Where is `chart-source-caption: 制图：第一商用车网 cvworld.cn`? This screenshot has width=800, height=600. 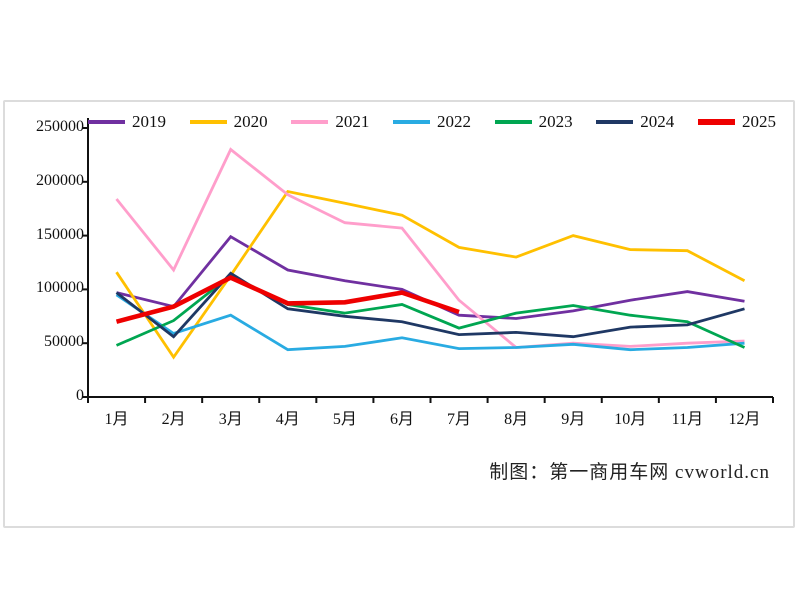 chart-source-caption: 制图：第一商用车网 cvworld.cn is located at coordinates (629, 472).